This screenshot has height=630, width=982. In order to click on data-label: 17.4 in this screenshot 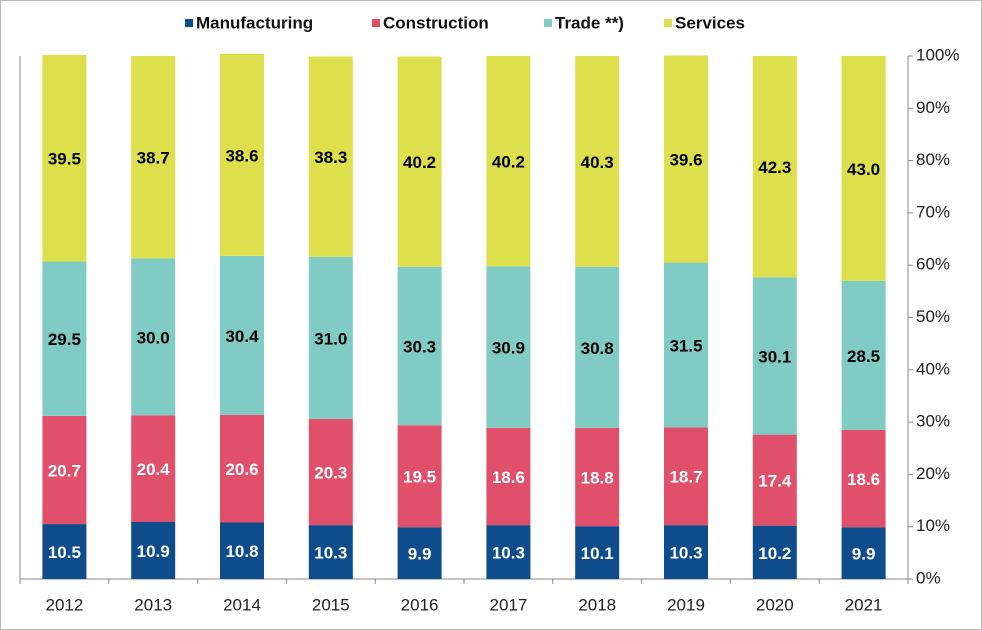, I will do `click(775, 481)`.